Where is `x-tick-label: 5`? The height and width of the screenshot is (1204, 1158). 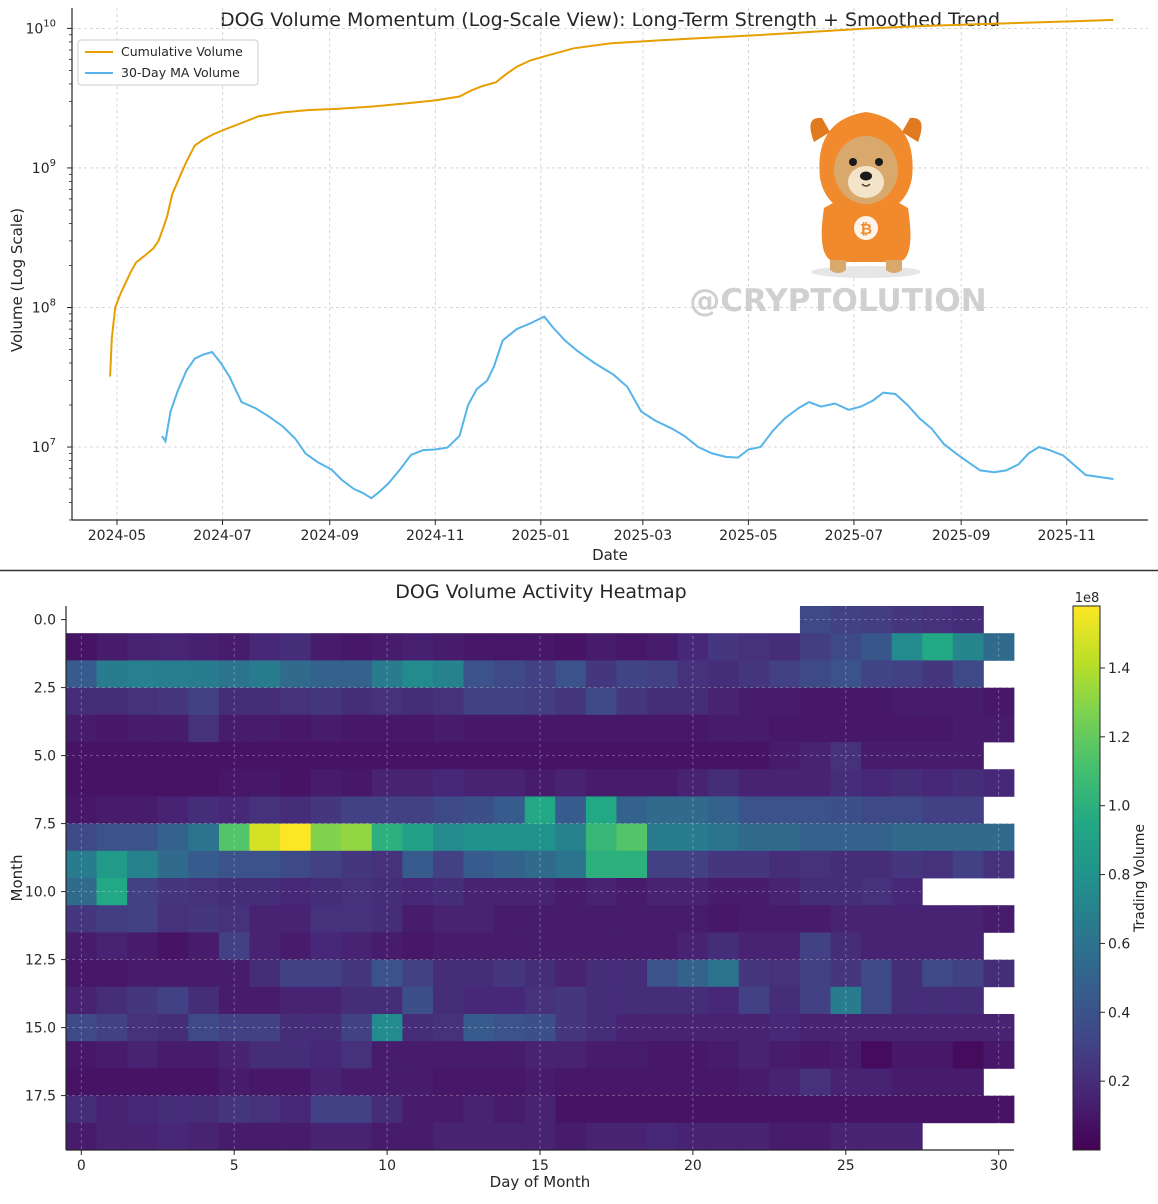 x-tick-label: 5 is located at coordinates (234, 1166).